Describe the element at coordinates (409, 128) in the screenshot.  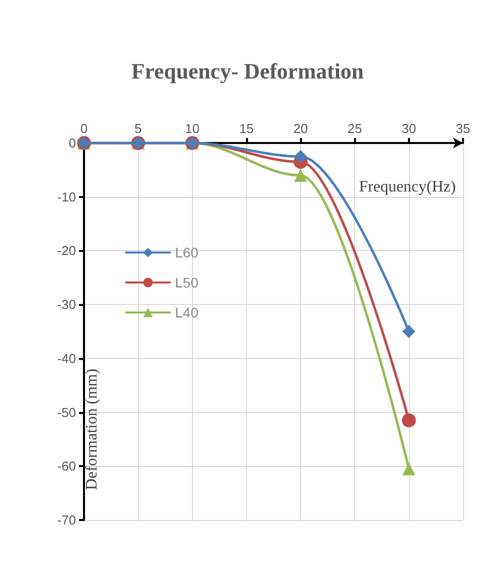
I see `x-tick-label: 30` at that location.